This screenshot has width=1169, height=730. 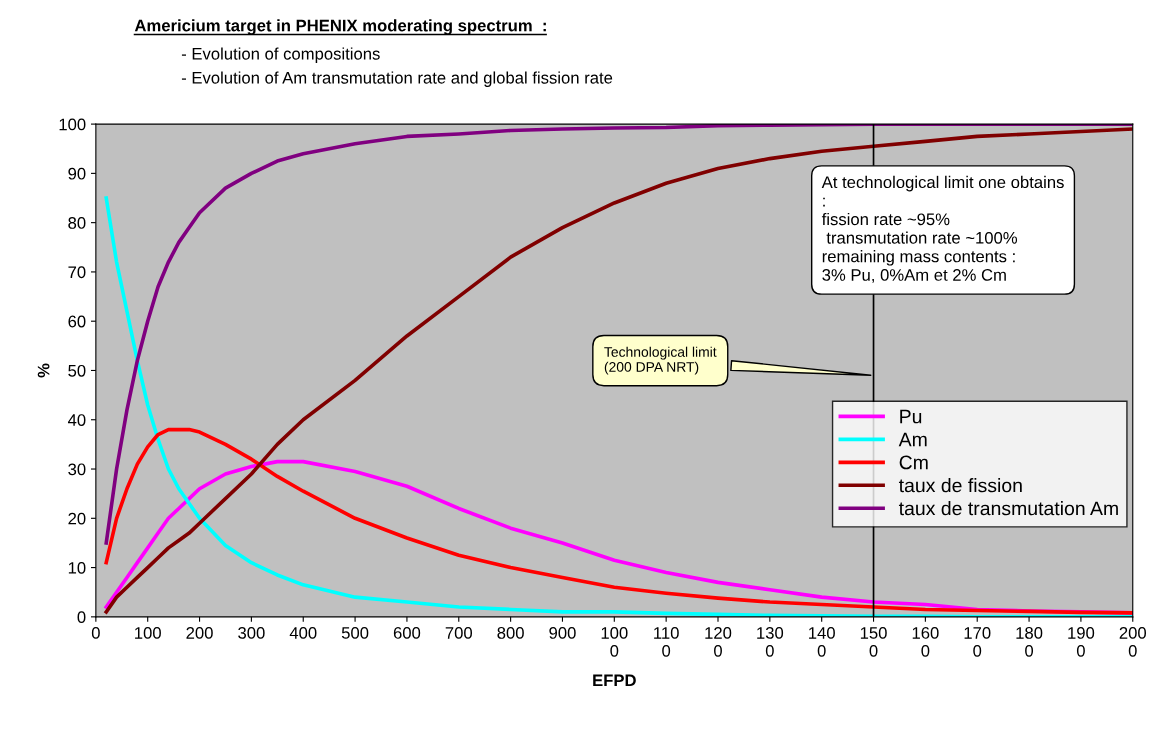 I want to click on x-tick-label: 600, so click(x=407, y=633).